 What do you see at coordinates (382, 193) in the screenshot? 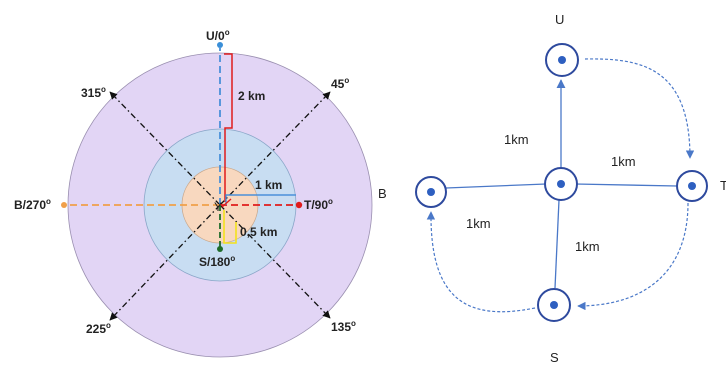
I see `outside-letter: B` at bounding box center [382, 193].